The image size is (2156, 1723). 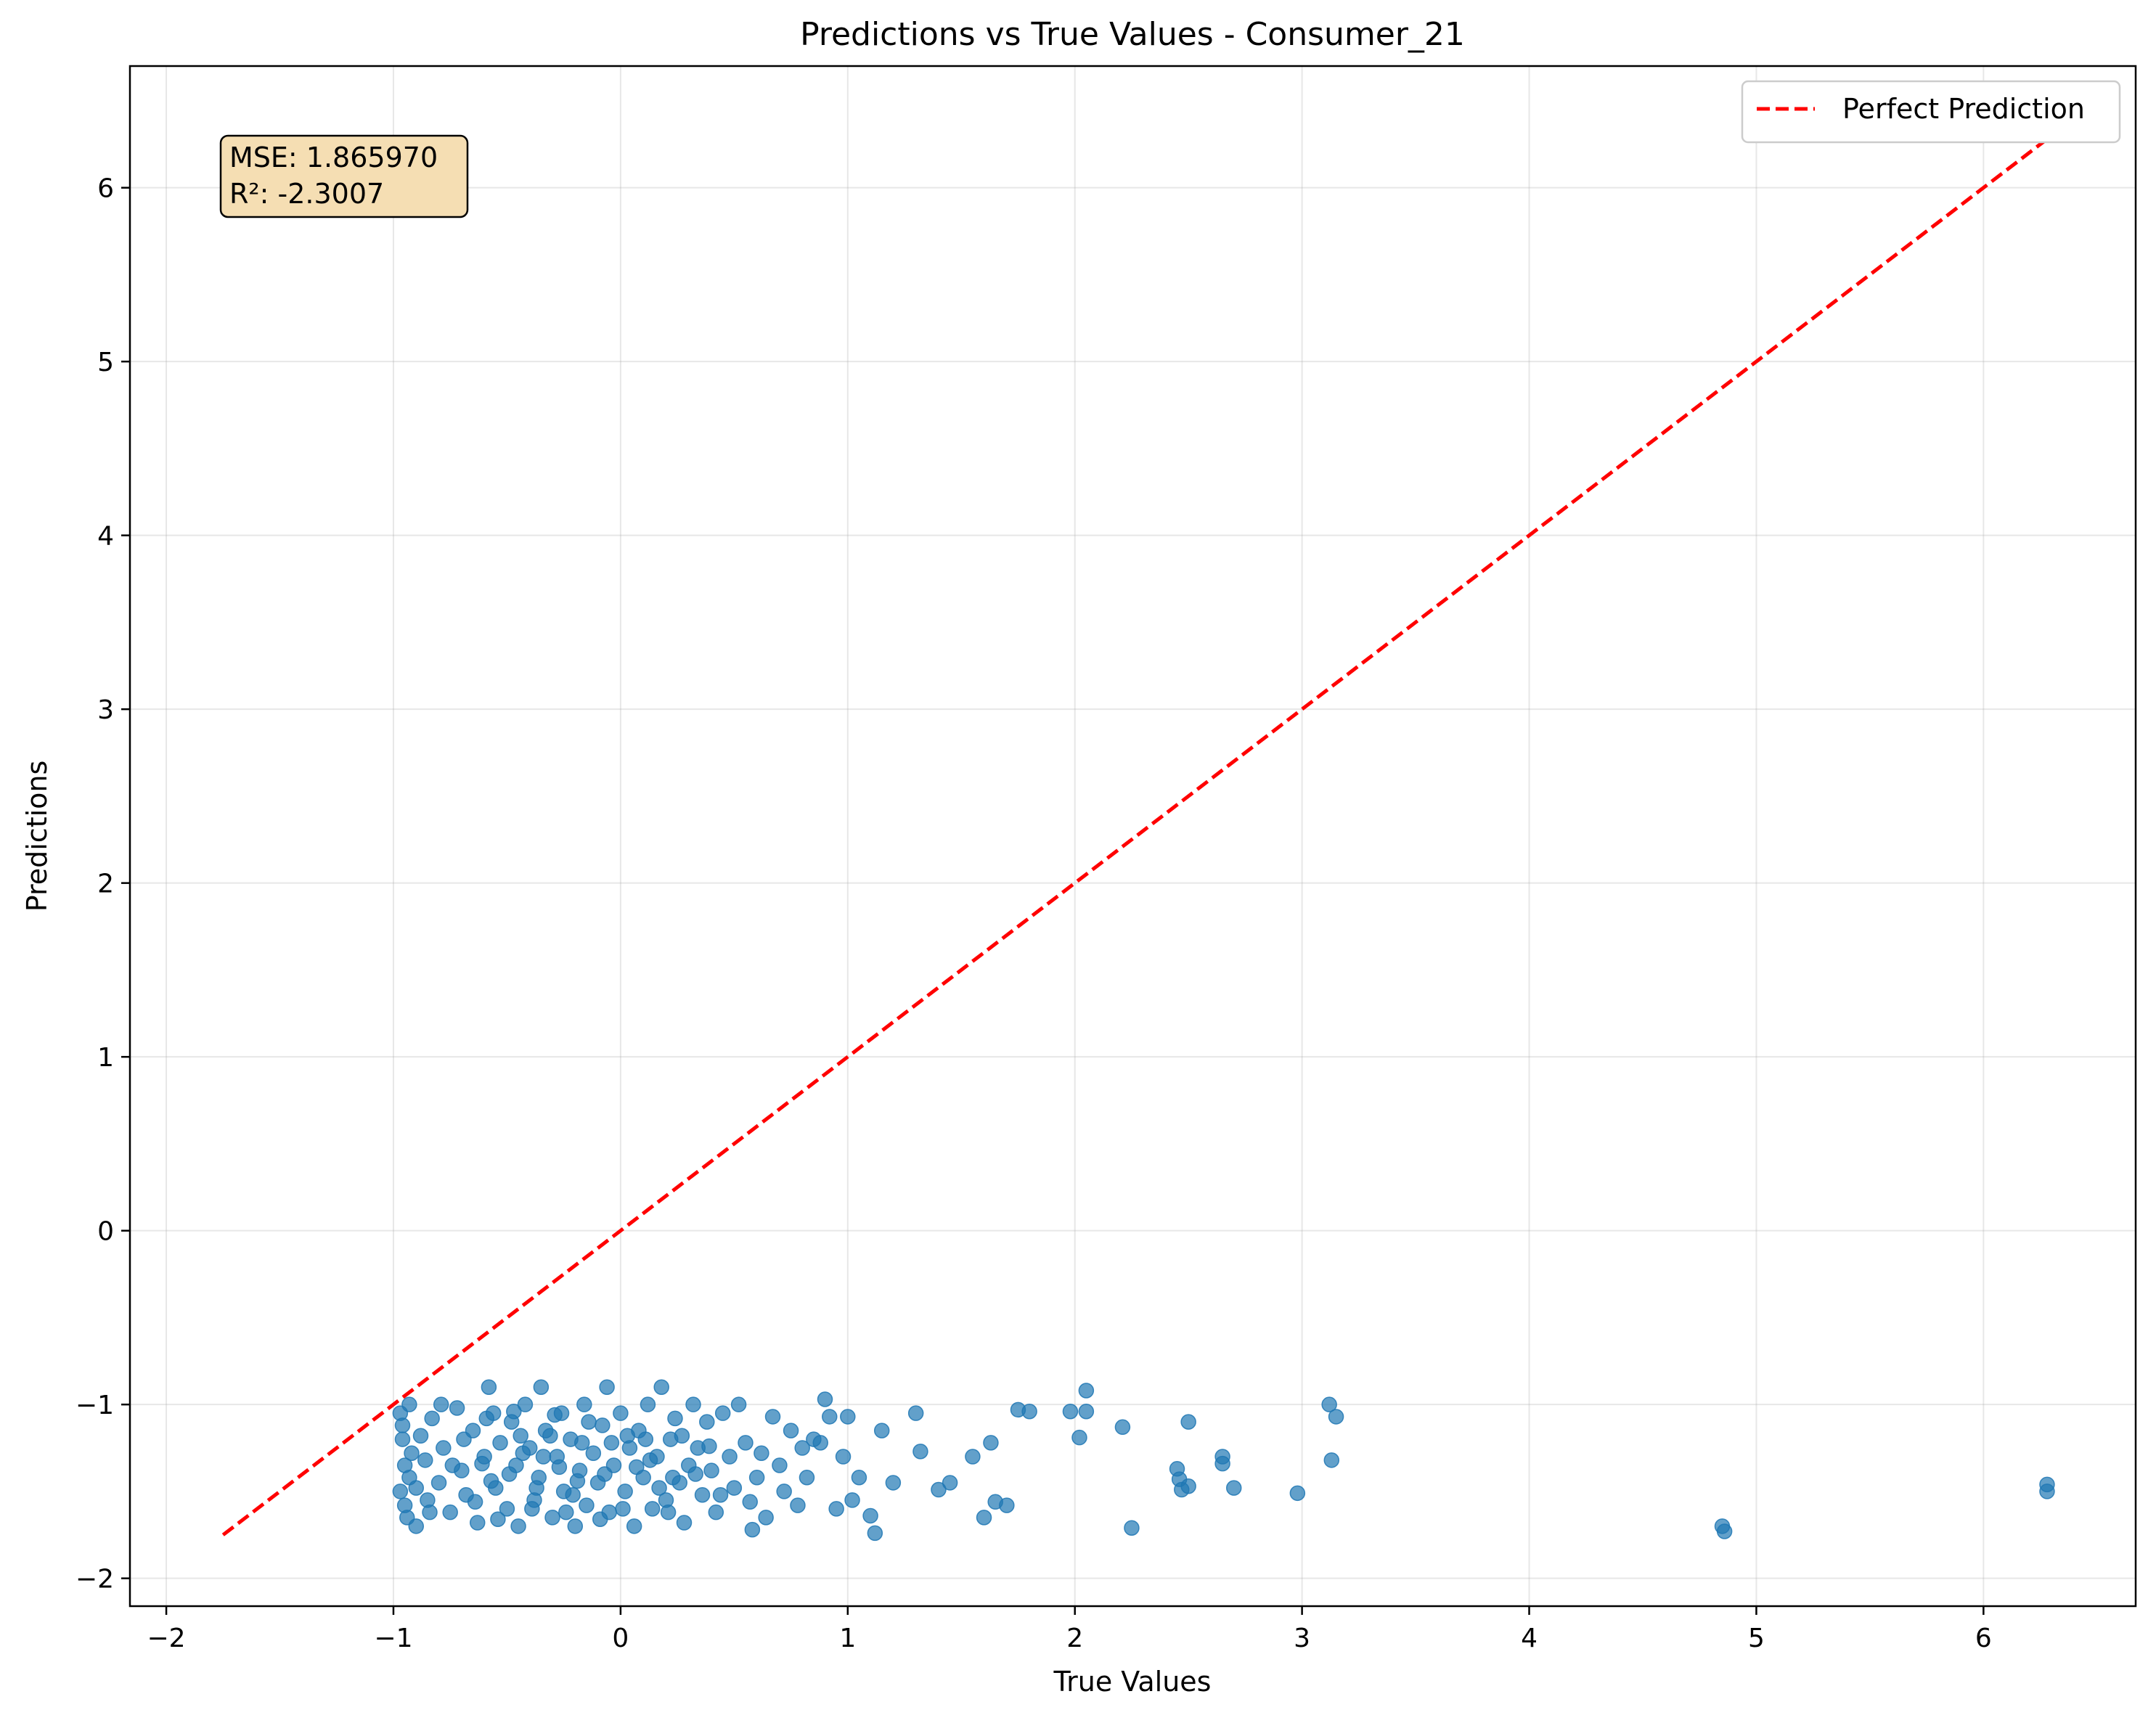 I want to click on x-tick-label: 2, so click(x=1075, y=1638).